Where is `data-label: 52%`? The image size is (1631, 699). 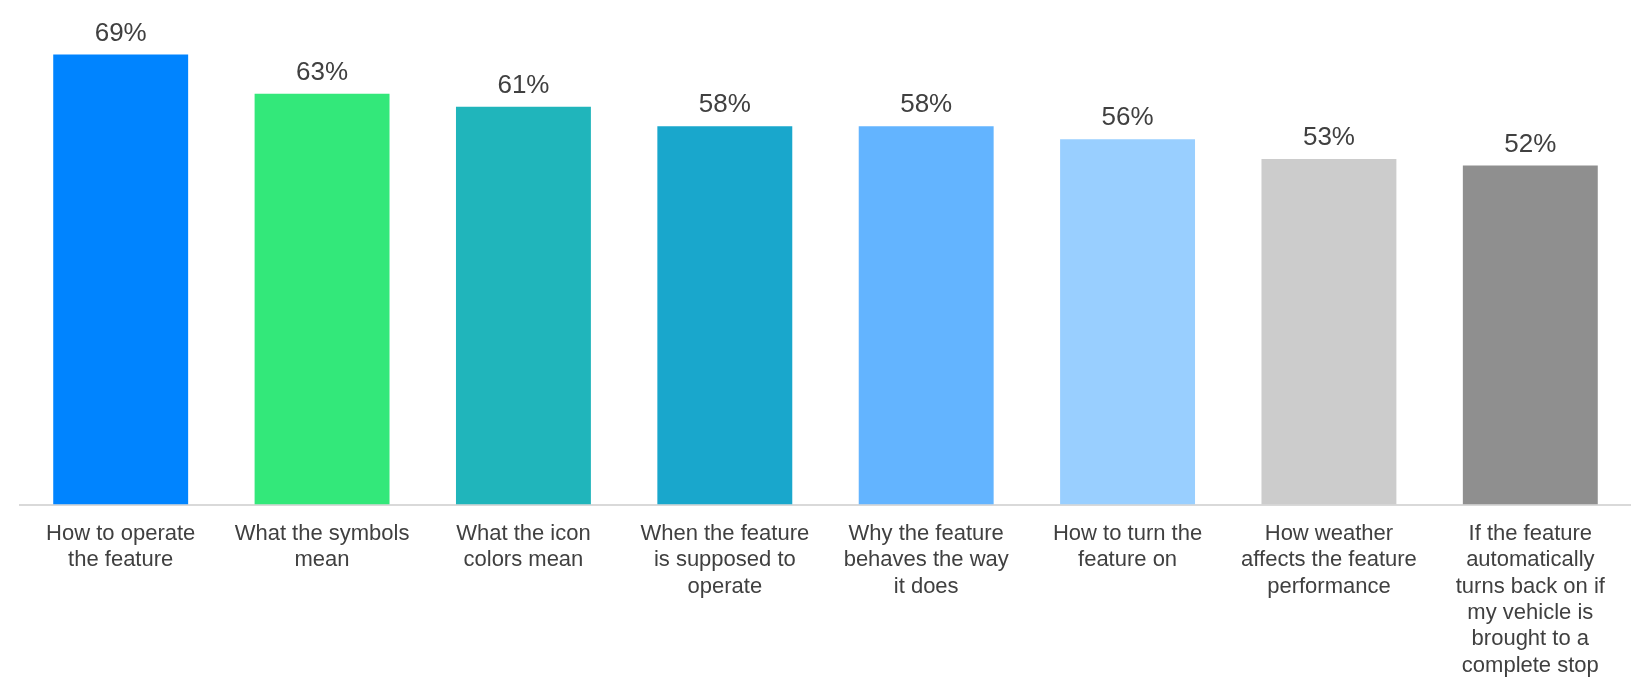 data-label: 52% is located at coordinates (1530, 142).